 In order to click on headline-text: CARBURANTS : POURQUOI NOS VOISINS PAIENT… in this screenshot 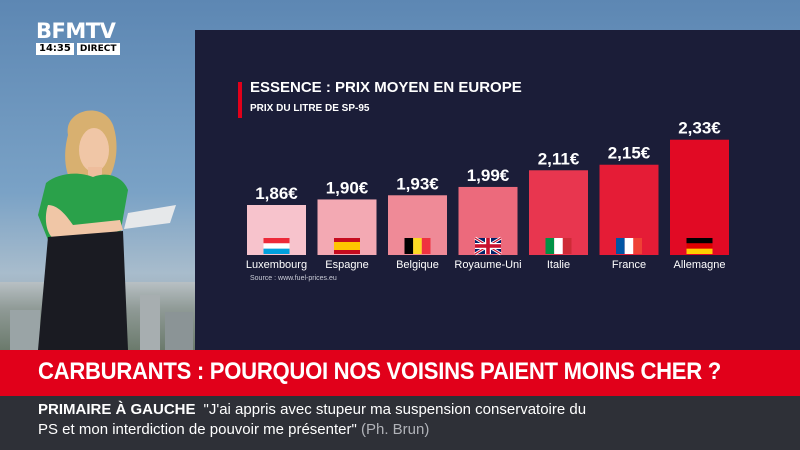, I will do `click(379, 371)`.